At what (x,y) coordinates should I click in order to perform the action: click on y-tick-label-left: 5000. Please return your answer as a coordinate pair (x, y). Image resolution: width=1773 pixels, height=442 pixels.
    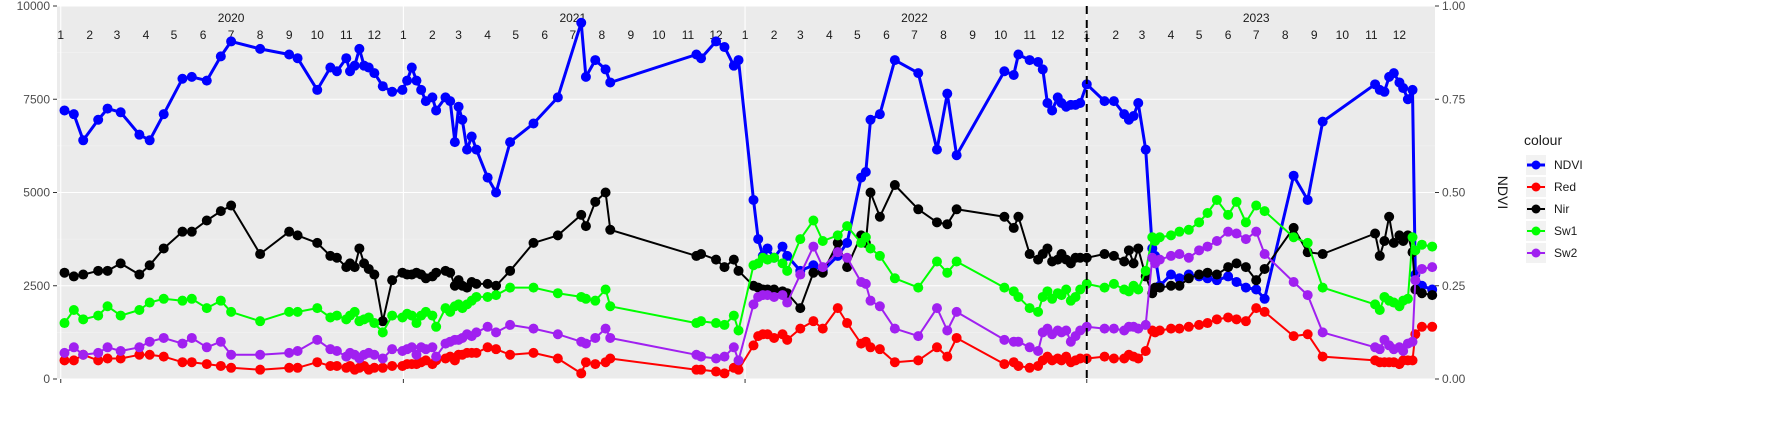
    Looking at the image, I should click on (36, 193).